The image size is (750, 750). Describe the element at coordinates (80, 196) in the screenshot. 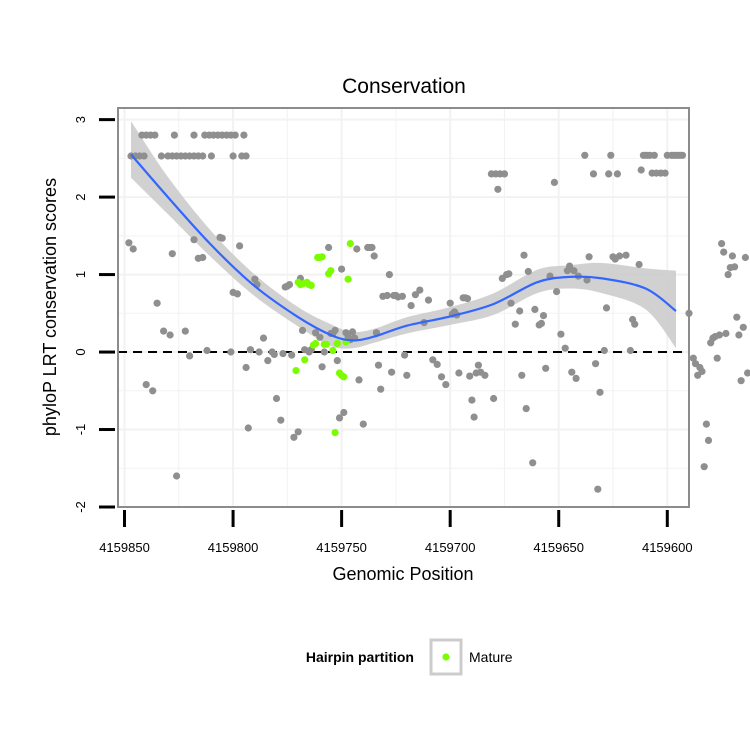

I see `y-tick-label: 2` at that location.